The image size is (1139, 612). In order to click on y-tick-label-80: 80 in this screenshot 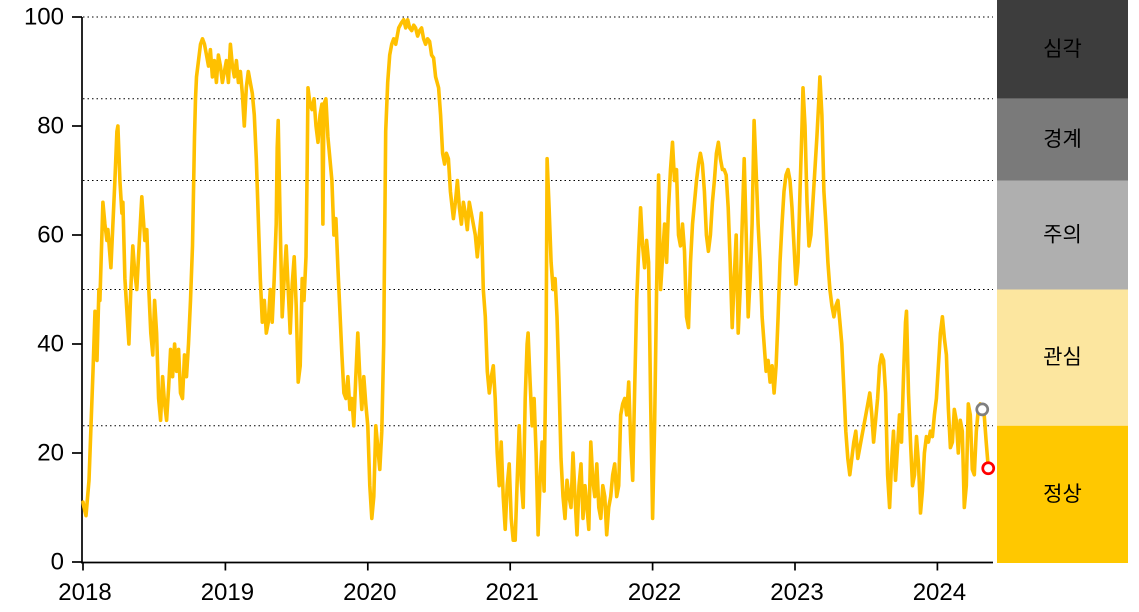, I will do `click(50, 126)`.